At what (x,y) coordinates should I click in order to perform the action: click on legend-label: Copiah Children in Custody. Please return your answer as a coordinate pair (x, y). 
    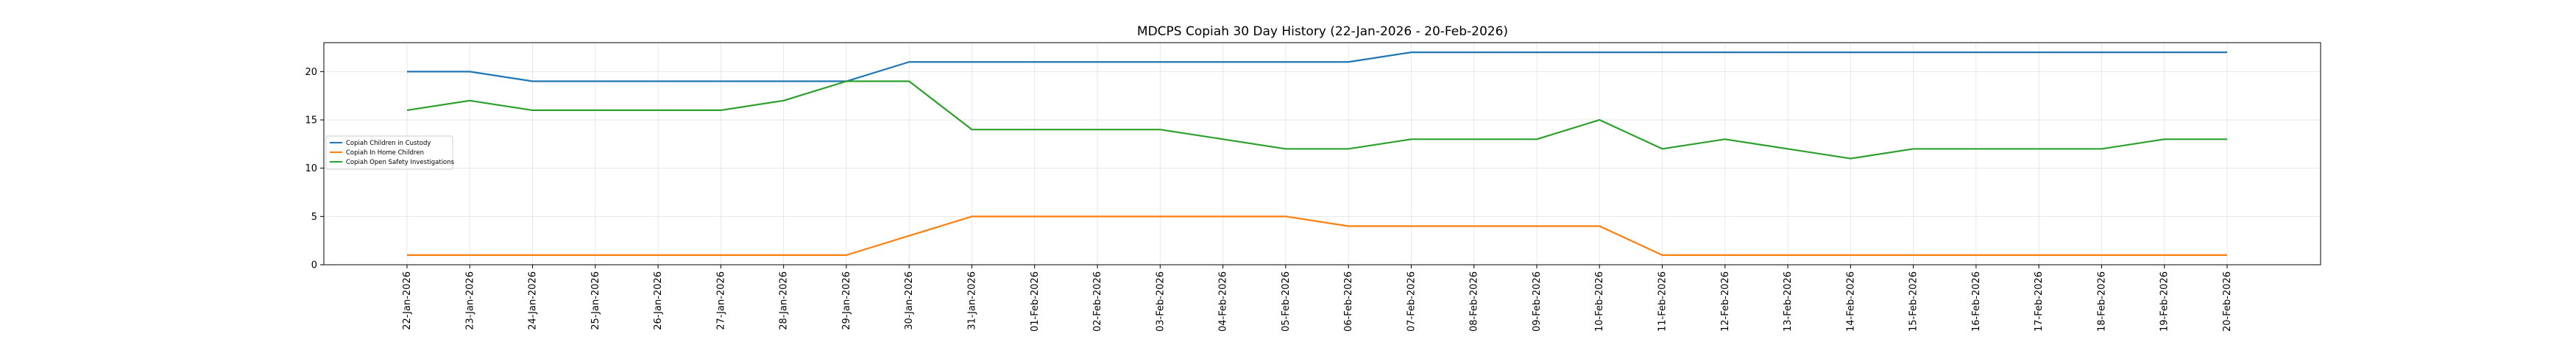
    Looking at the image, I should click on (388, 144).